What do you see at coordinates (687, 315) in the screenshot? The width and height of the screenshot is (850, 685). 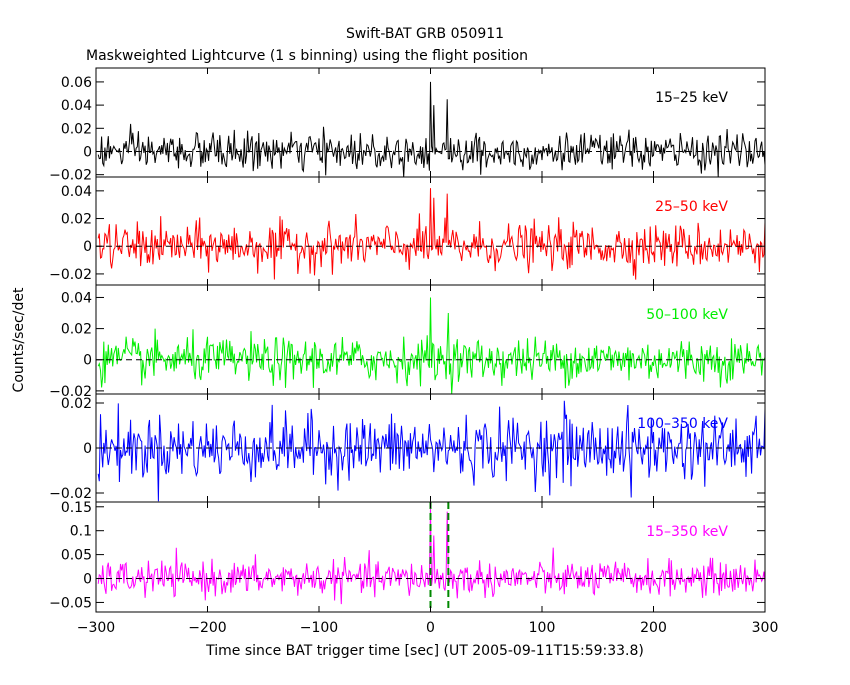 I see `band-label-2: 50–100 keV` at bounding box center [687, 315].